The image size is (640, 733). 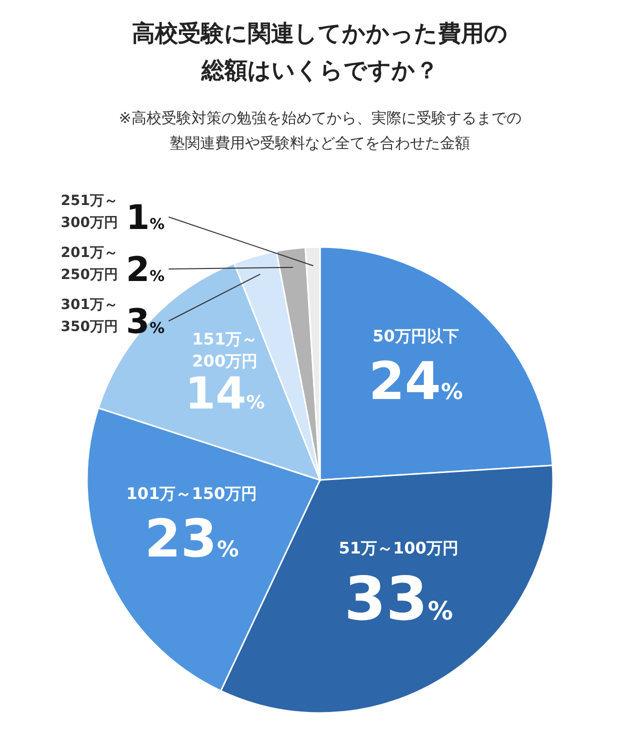 I want to click on data-label: 23%, so click(x=191, y=539).